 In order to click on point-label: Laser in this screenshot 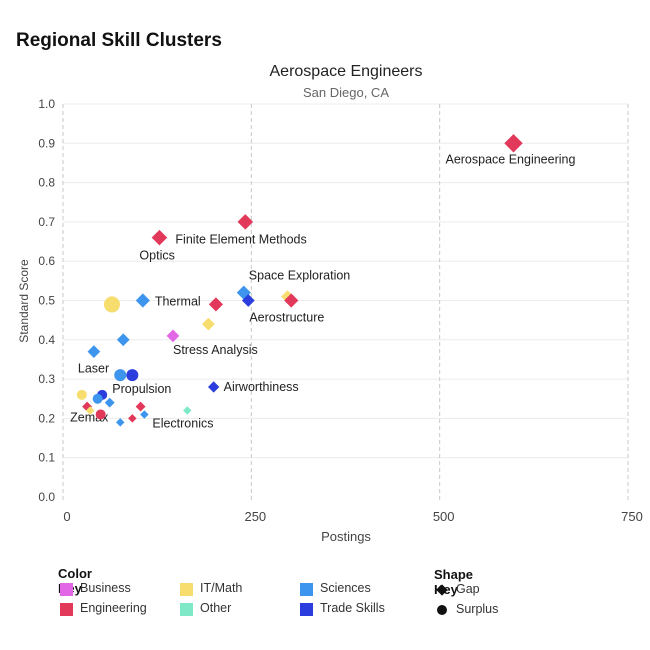, I will do `click(93, 369)`.